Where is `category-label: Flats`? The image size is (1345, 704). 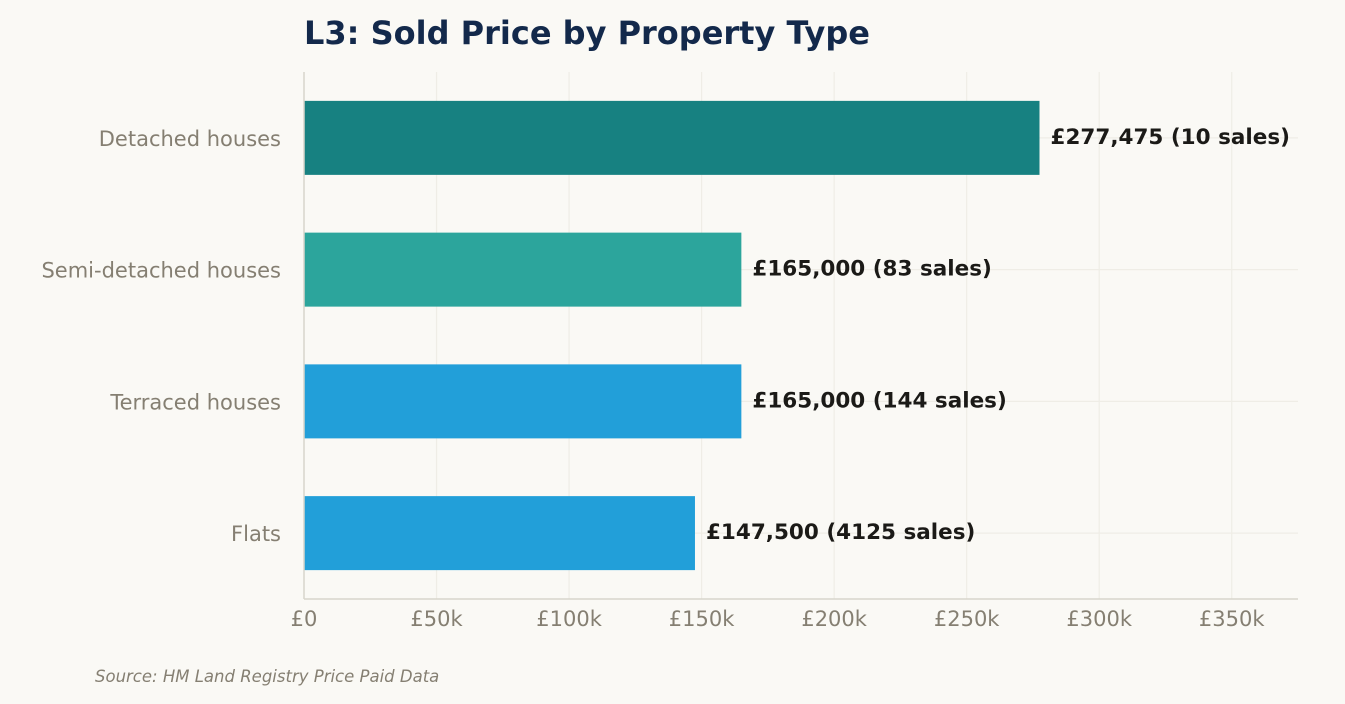 category-label: Flats is located at coordinates (256, 534).